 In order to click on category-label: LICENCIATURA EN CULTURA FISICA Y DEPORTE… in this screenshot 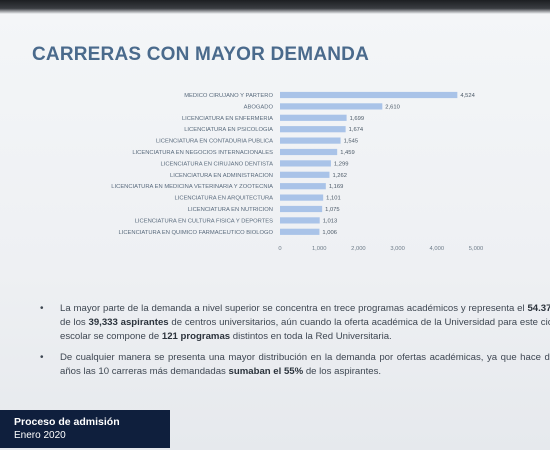, I will do `click(204, 221)`.